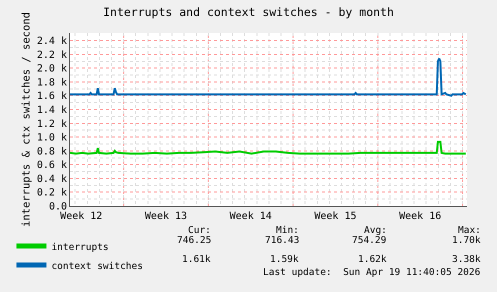 This screenshot has width=497, height=292. What do you see at coordinates (372, 272) in the screenshot?
I see `text: Last update: Sun Apr 19 11:40:05 2026` at bounding box center [372, 272].